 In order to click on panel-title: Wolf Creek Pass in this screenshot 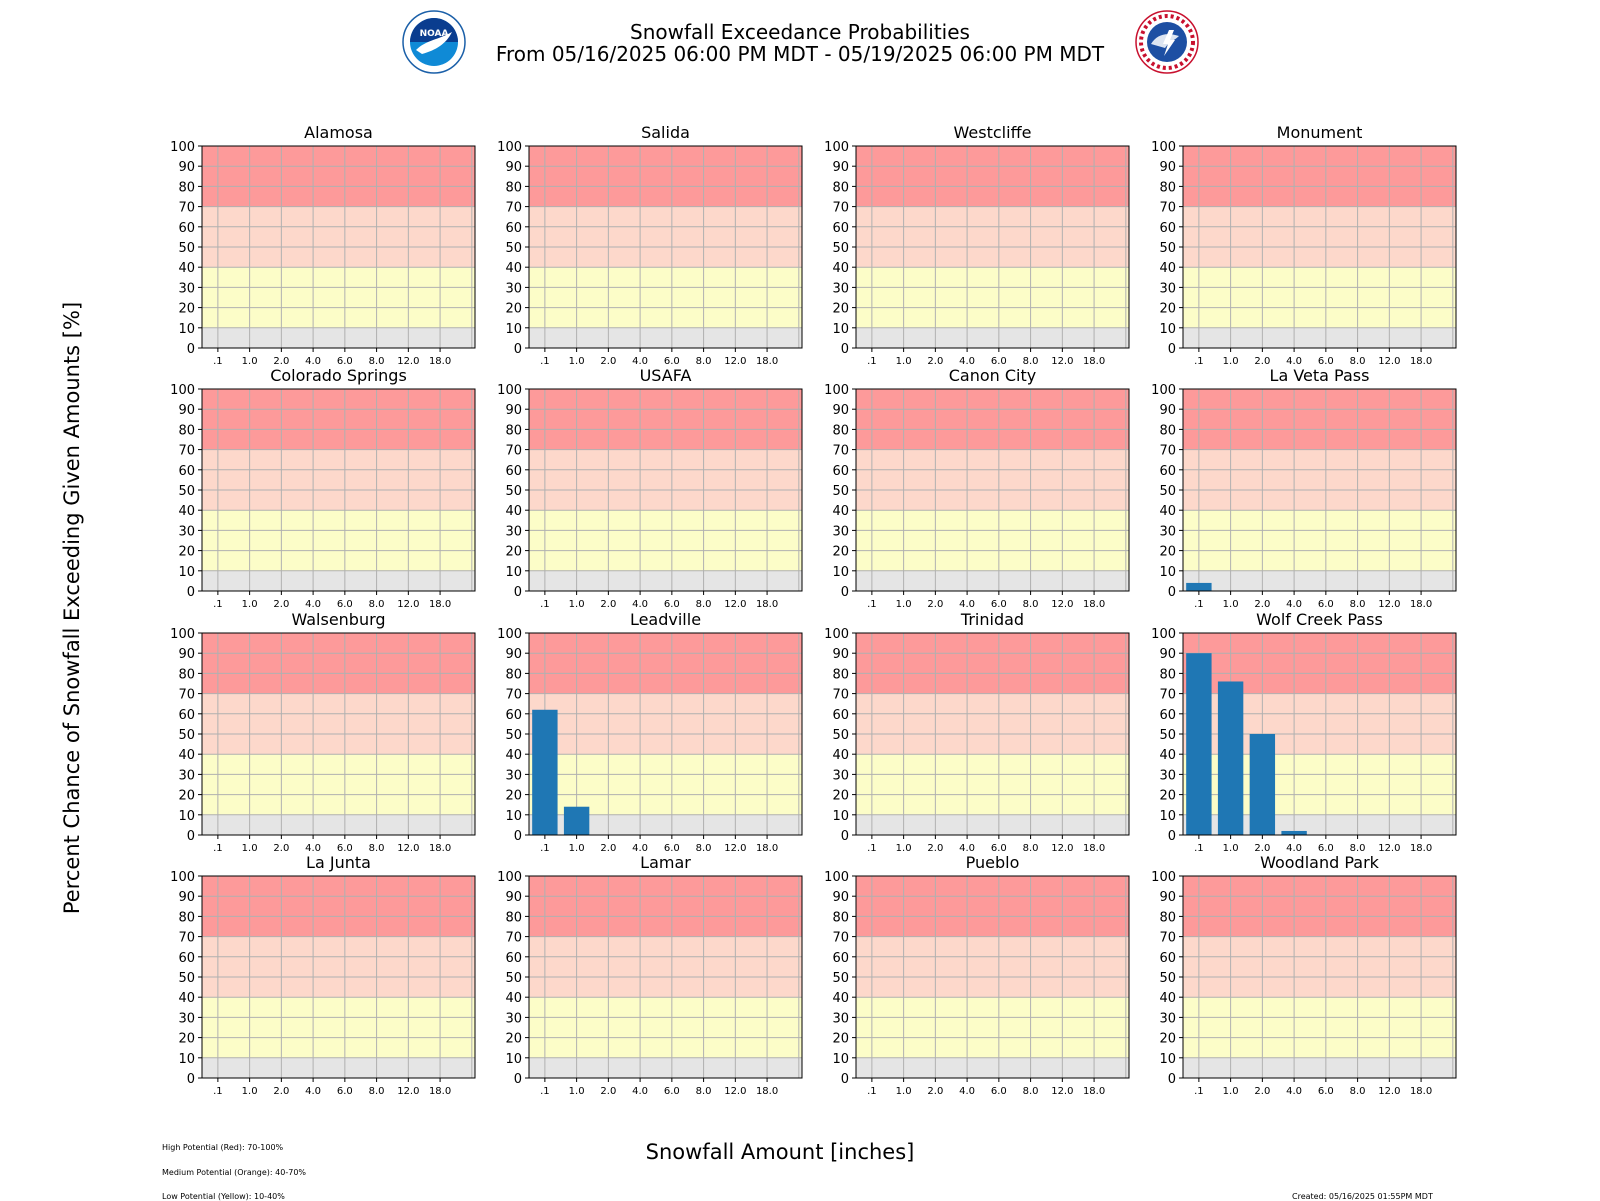, I will do `click(1319, 619)`.